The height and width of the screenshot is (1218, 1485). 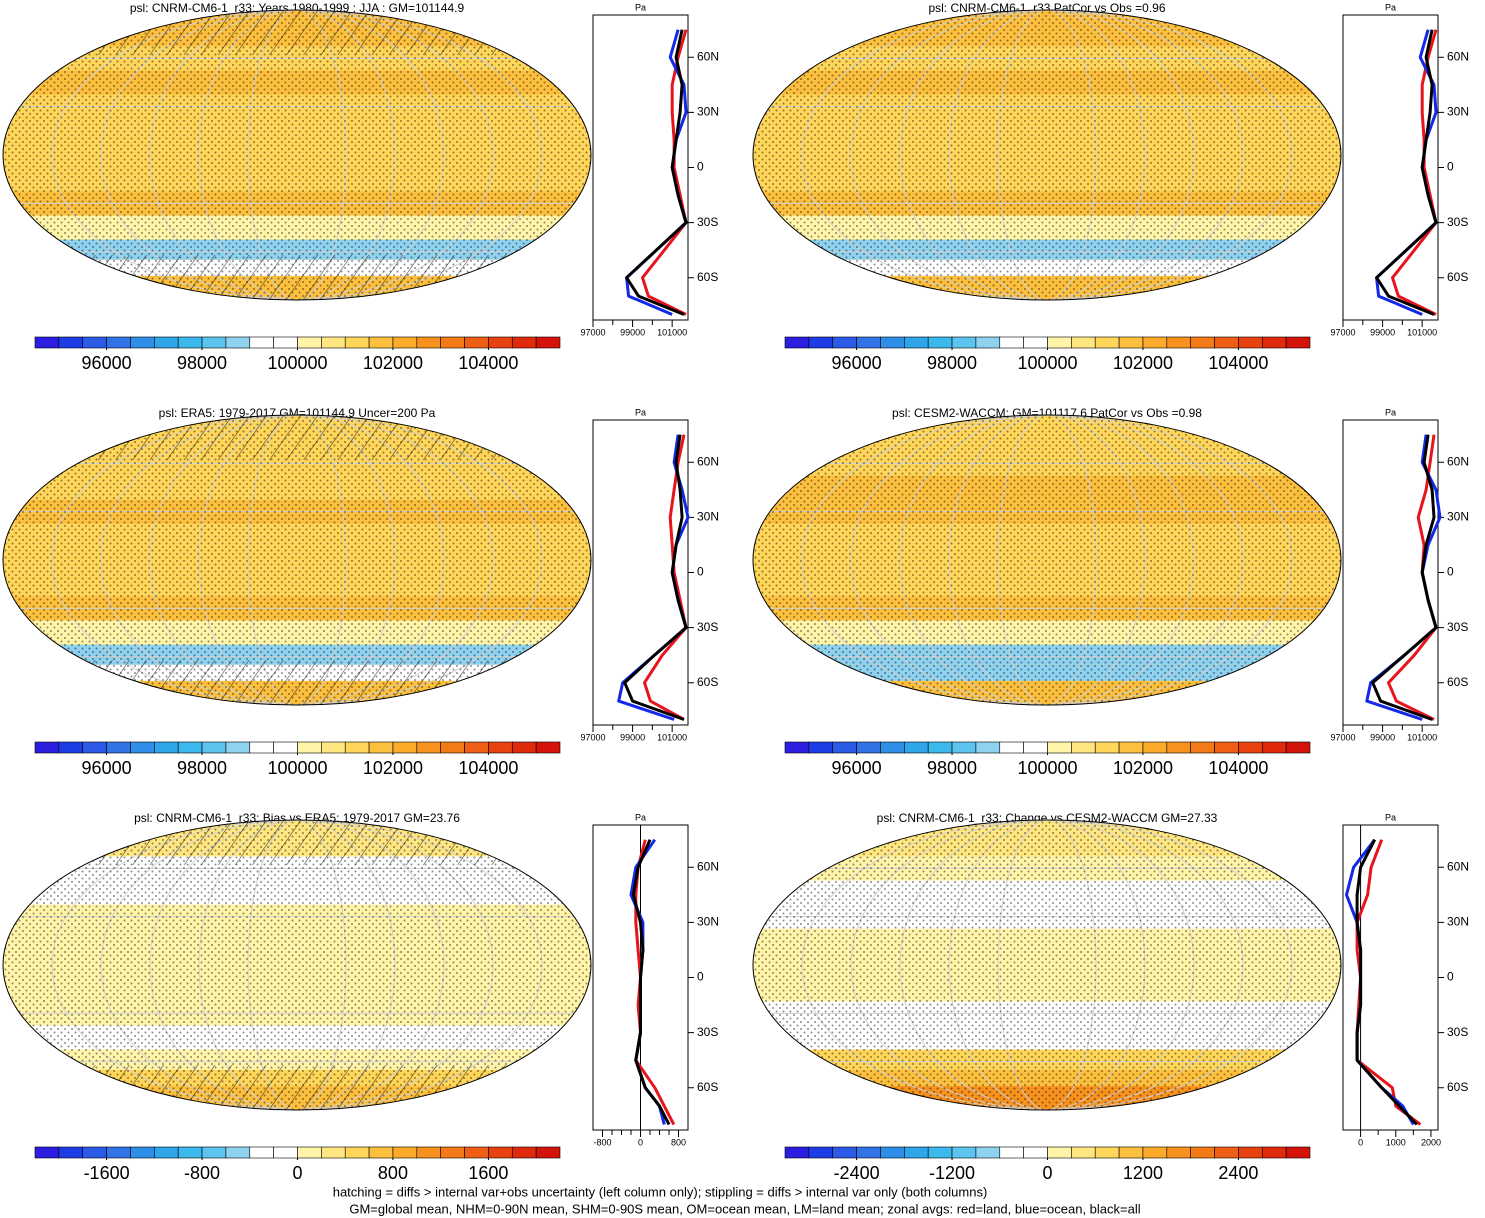 What do you see at coordinates (678, 1142) in the screenshot?
I see `x-tick-label: 800` at bounding box center [678, 1142].